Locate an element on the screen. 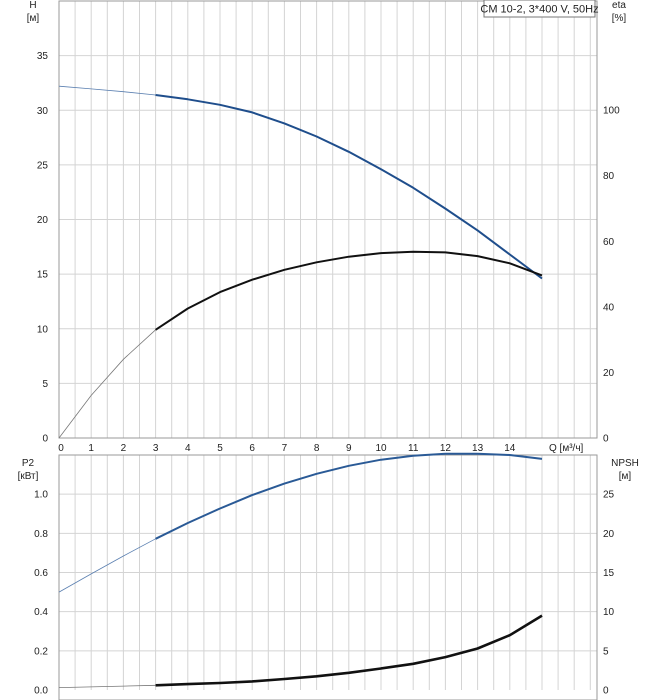  x-tick-label: 12 is located at coordinates (446, 448).